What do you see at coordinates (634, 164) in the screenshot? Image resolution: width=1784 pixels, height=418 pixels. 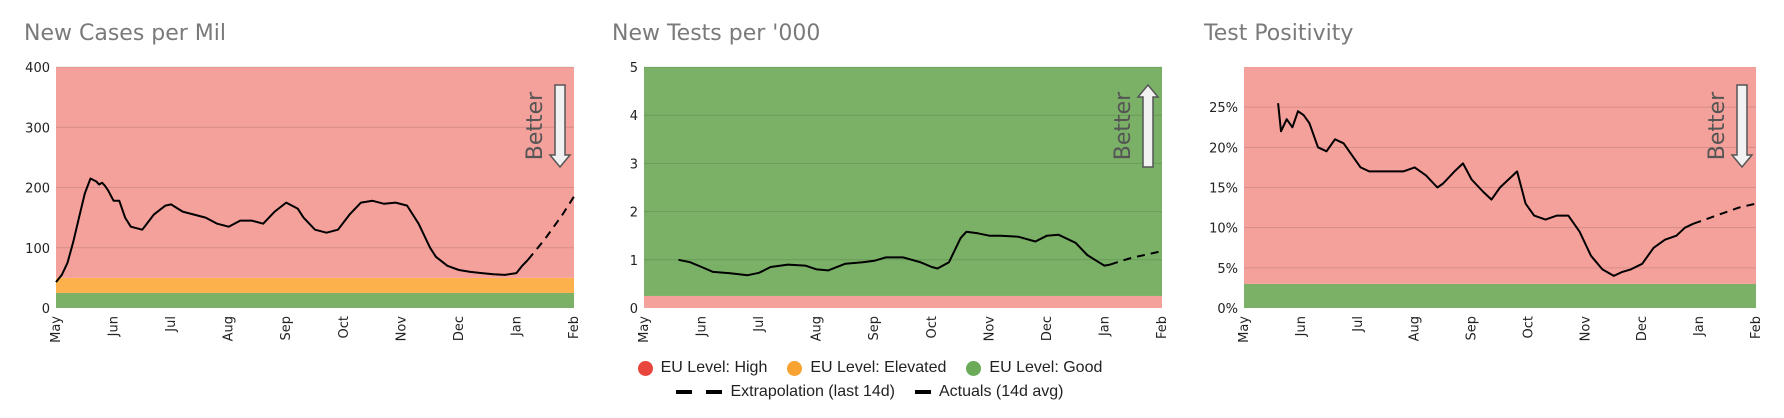 I see `y-tick-label: 3` at bounding box center [634, 164].